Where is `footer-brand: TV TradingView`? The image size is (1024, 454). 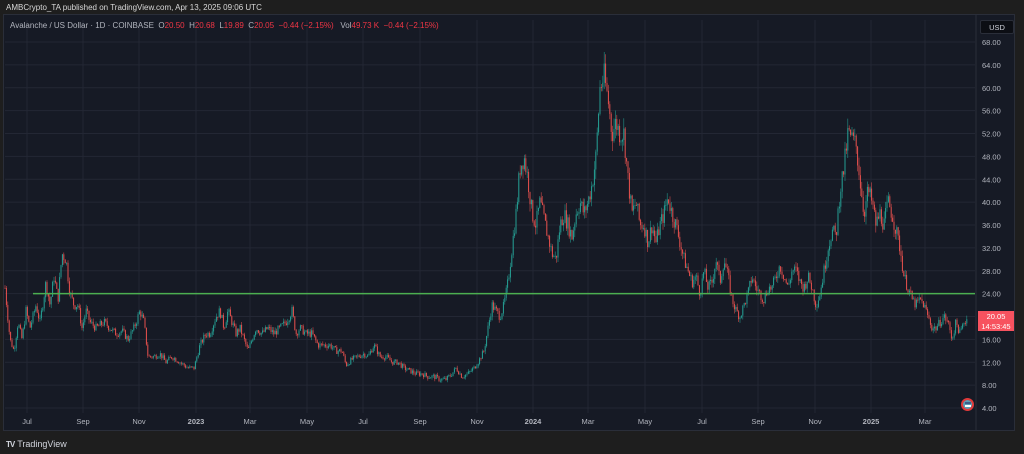
footer-brand: TV TradingView is located at coordinates (36, 444).